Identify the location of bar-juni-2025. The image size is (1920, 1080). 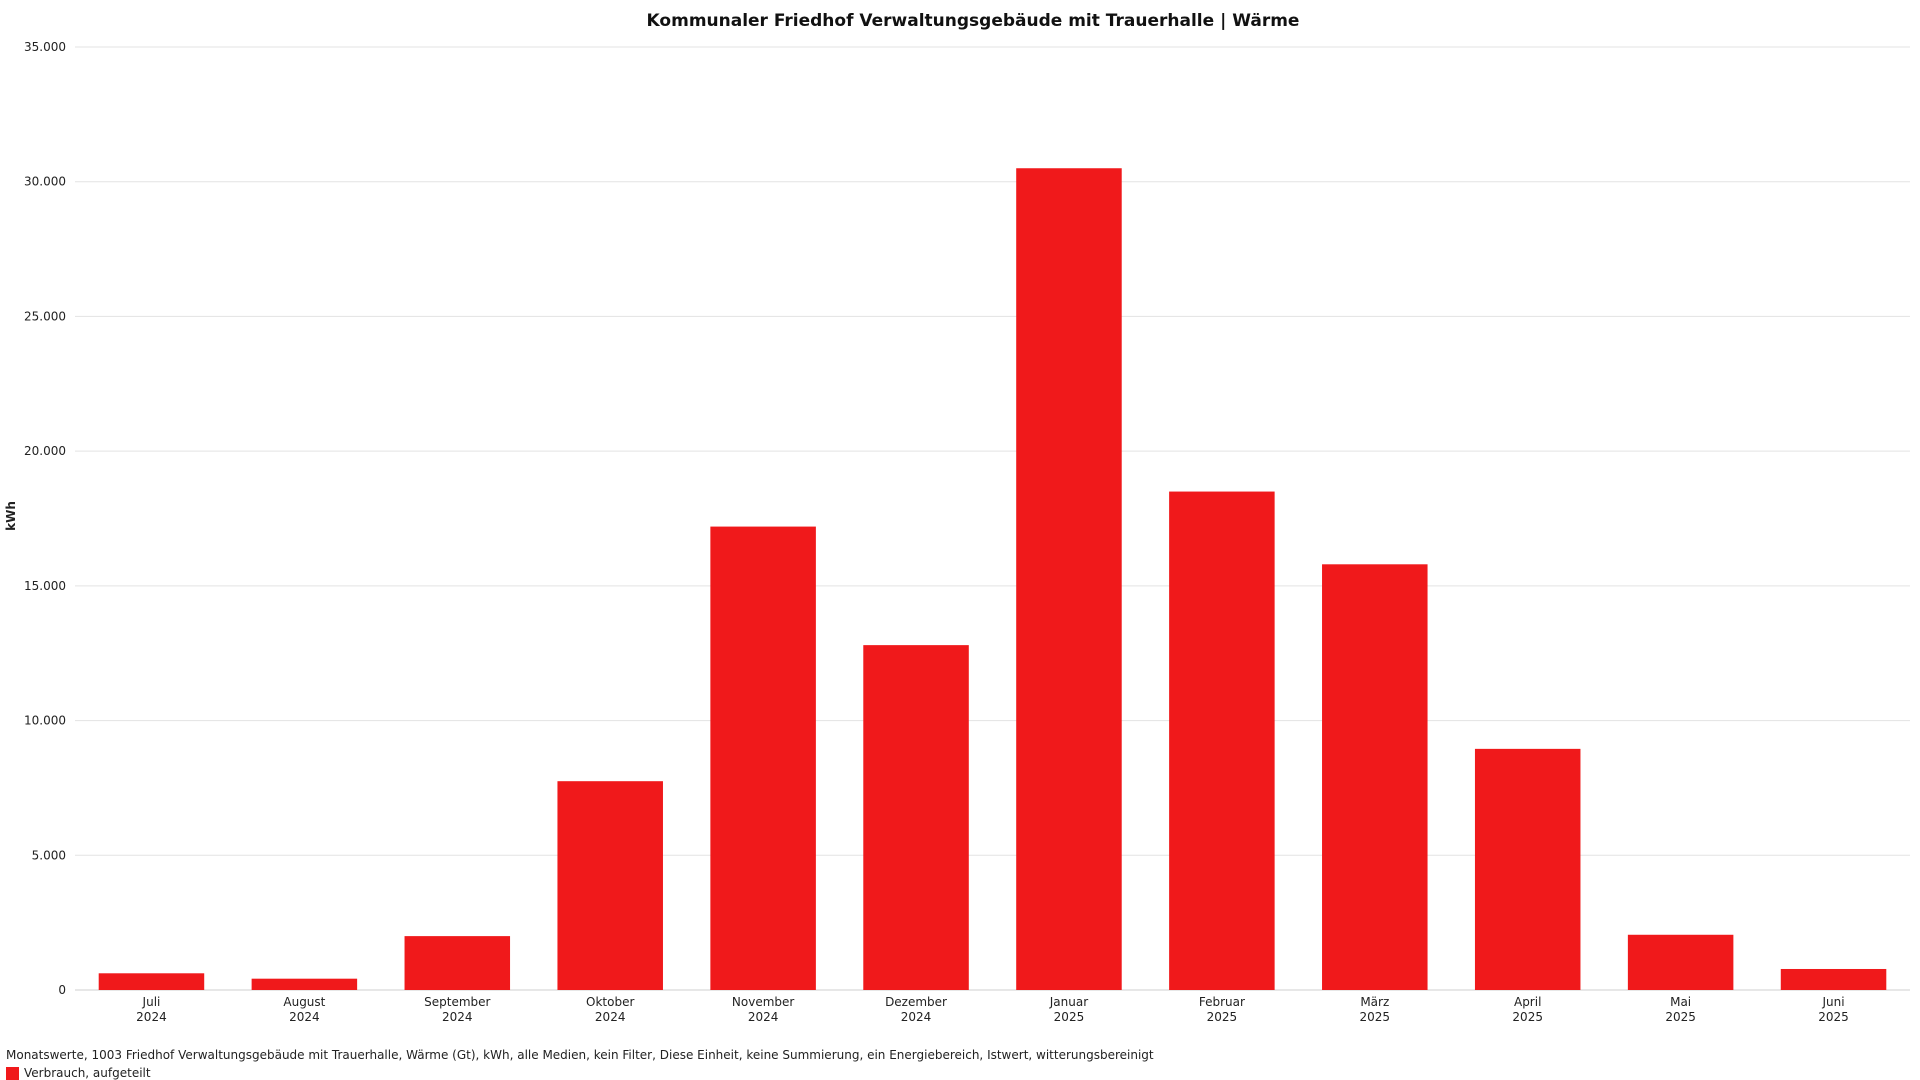
(1833, 979).